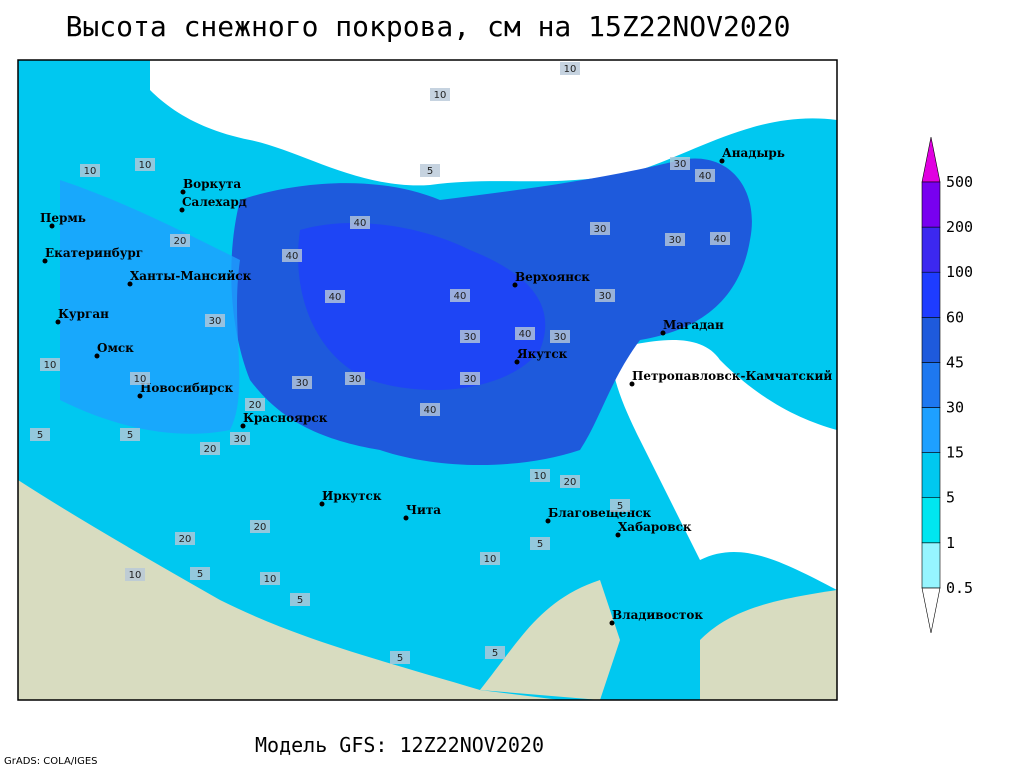 This screenshot has width=1024, height=768. Describe the element at coordinates (423, 510) in the screenshot. I see `city-label: Чита` at that location.